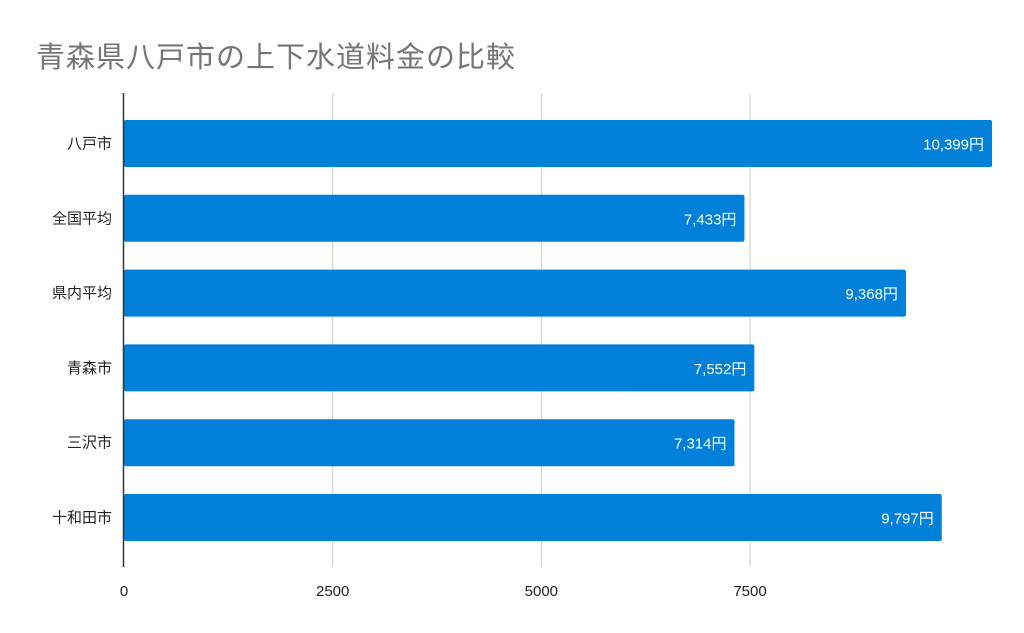 This screenshot has height=633, width=1024. I want to click on category-label: 全国平均, so click(82, 218).